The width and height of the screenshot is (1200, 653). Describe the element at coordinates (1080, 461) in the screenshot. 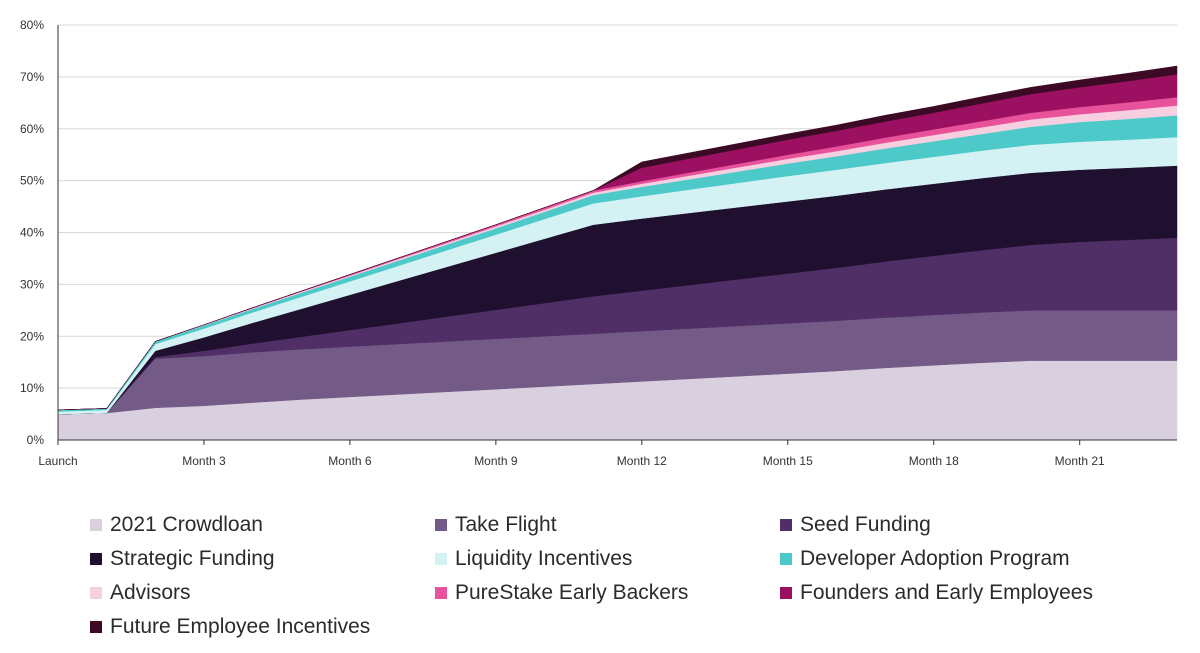

I see `x-tick-label: Month 21` at that location.